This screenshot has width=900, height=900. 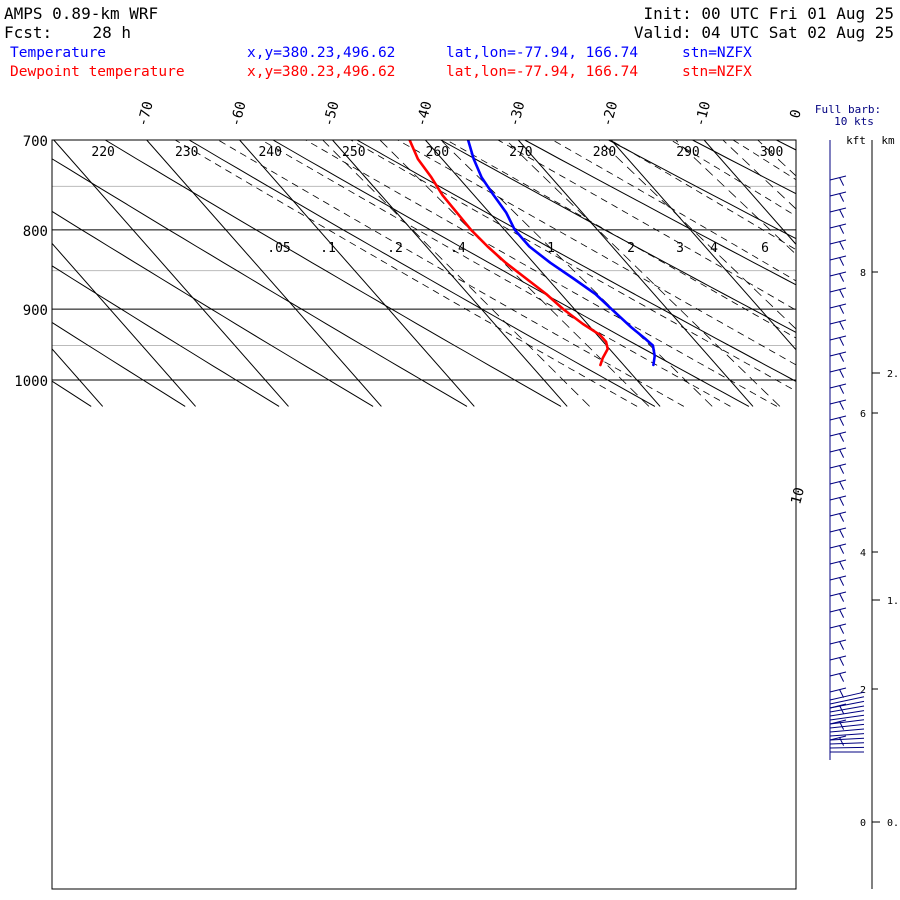 I want to click on model-title: AMPS 0.89-km WRF, so click(x=81, y=13).